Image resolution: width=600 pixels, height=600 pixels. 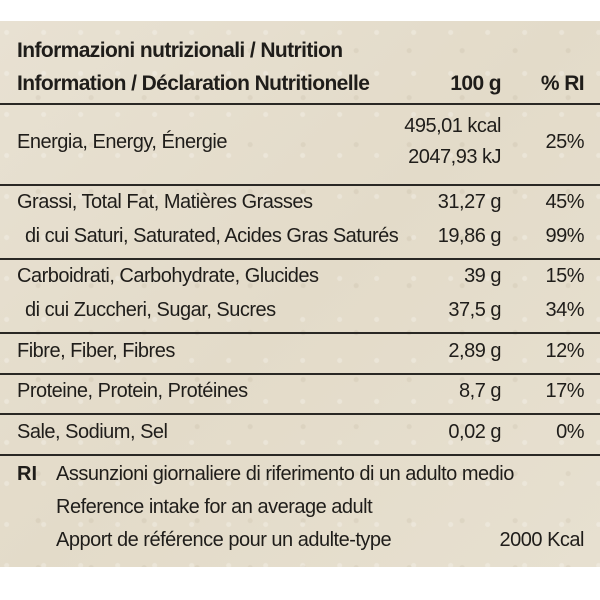 I want to click on carbs-value: 39 g, so click(x=482, y=276).